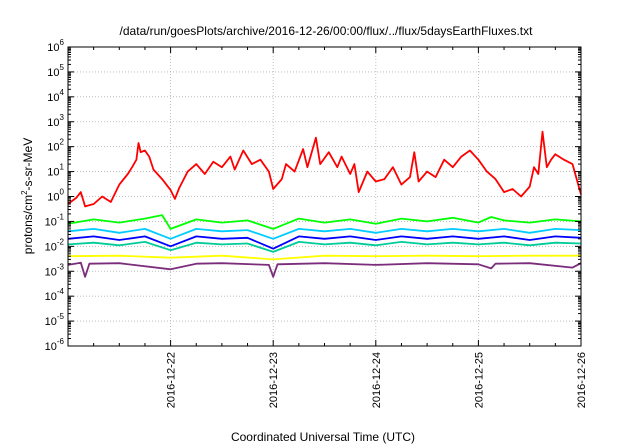  I want to click on y-tick-label-exp: 5, so click(62, 67).